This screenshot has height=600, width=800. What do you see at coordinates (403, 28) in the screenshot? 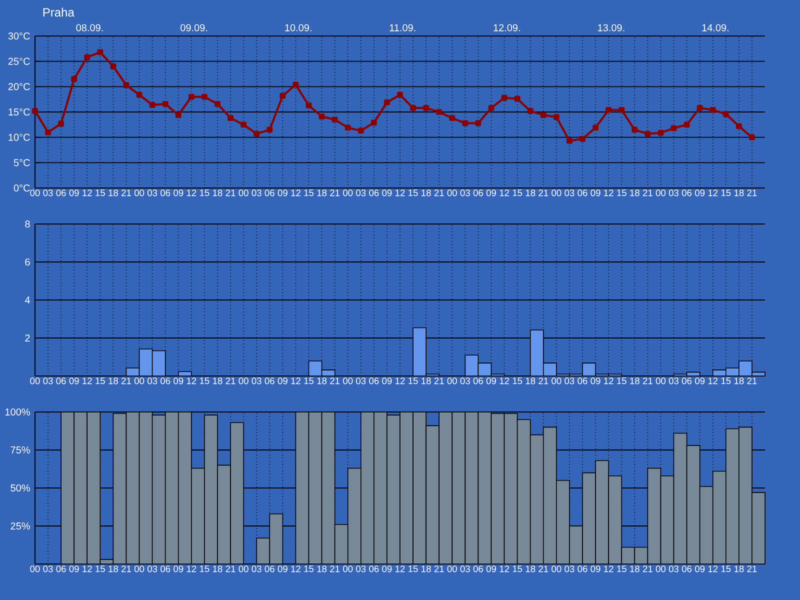
I see `text: 11.09.` at bounding box center [403, 28].